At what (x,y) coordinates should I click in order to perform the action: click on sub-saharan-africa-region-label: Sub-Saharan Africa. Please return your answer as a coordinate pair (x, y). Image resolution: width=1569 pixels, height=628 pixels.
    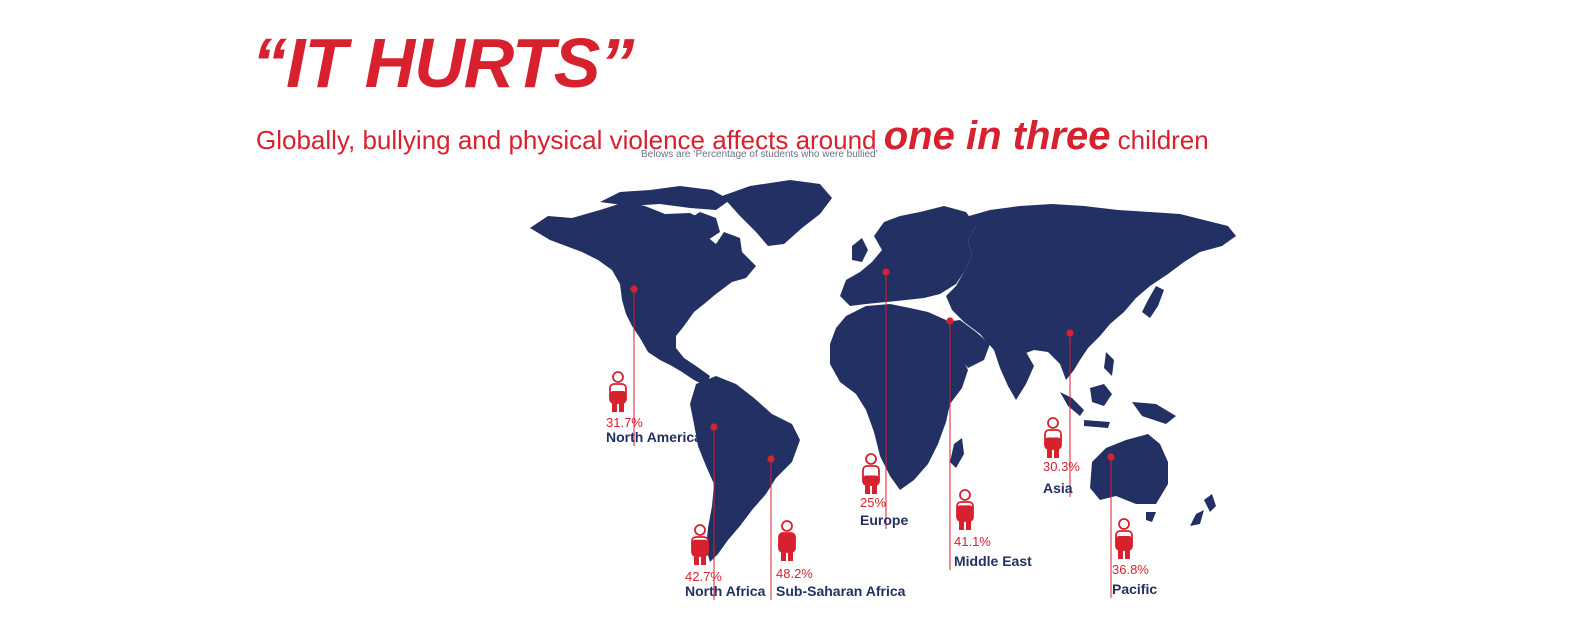
    Looking at the image, I should click on (841, 591).